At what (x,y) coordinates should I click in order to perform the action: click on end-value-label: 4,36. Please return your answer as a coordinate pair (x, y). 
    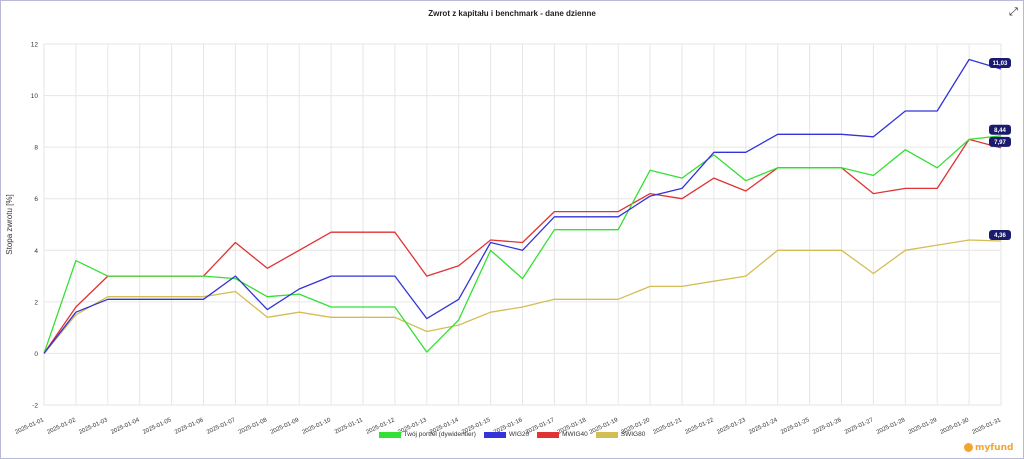
    Looking at the image, I should click on (1000, 236).